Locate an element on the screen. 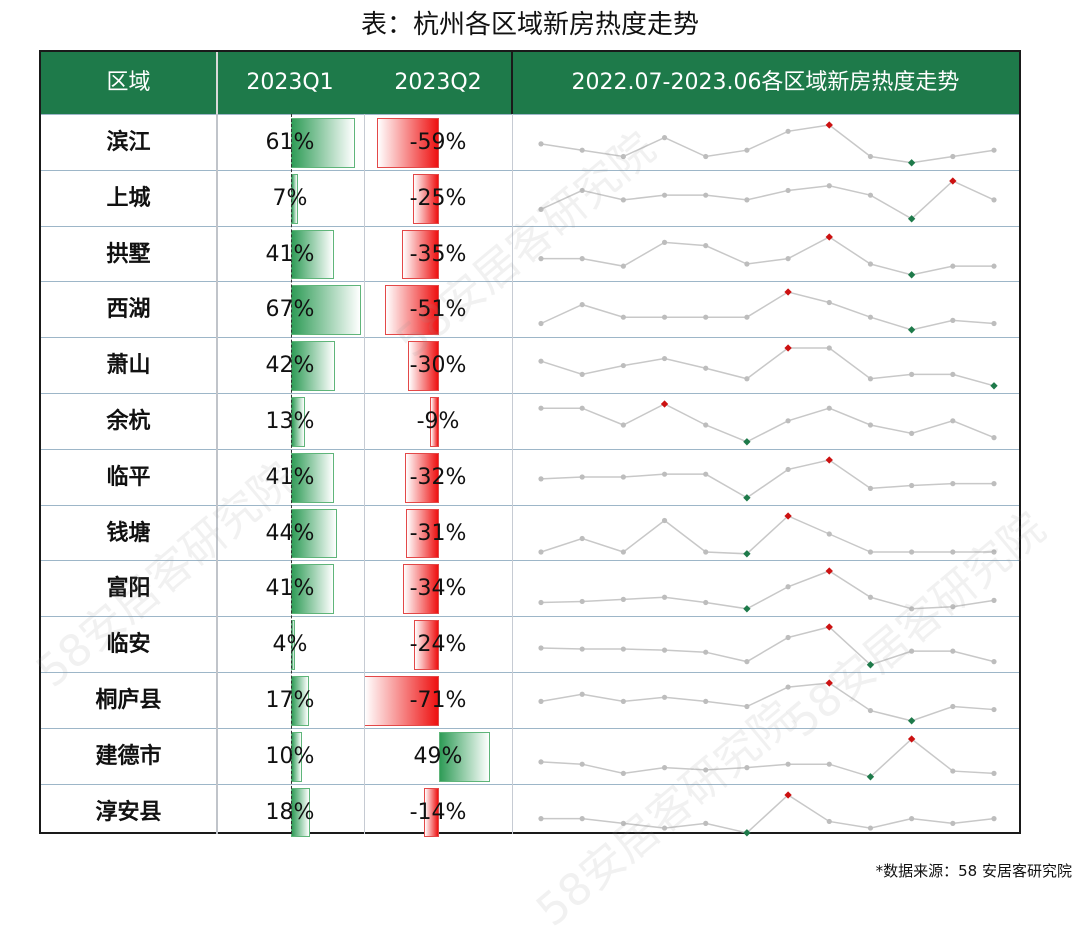 The width and height of the screenshot is (1080, 938). q1-value: 42% is located at coordinates (290, 366).